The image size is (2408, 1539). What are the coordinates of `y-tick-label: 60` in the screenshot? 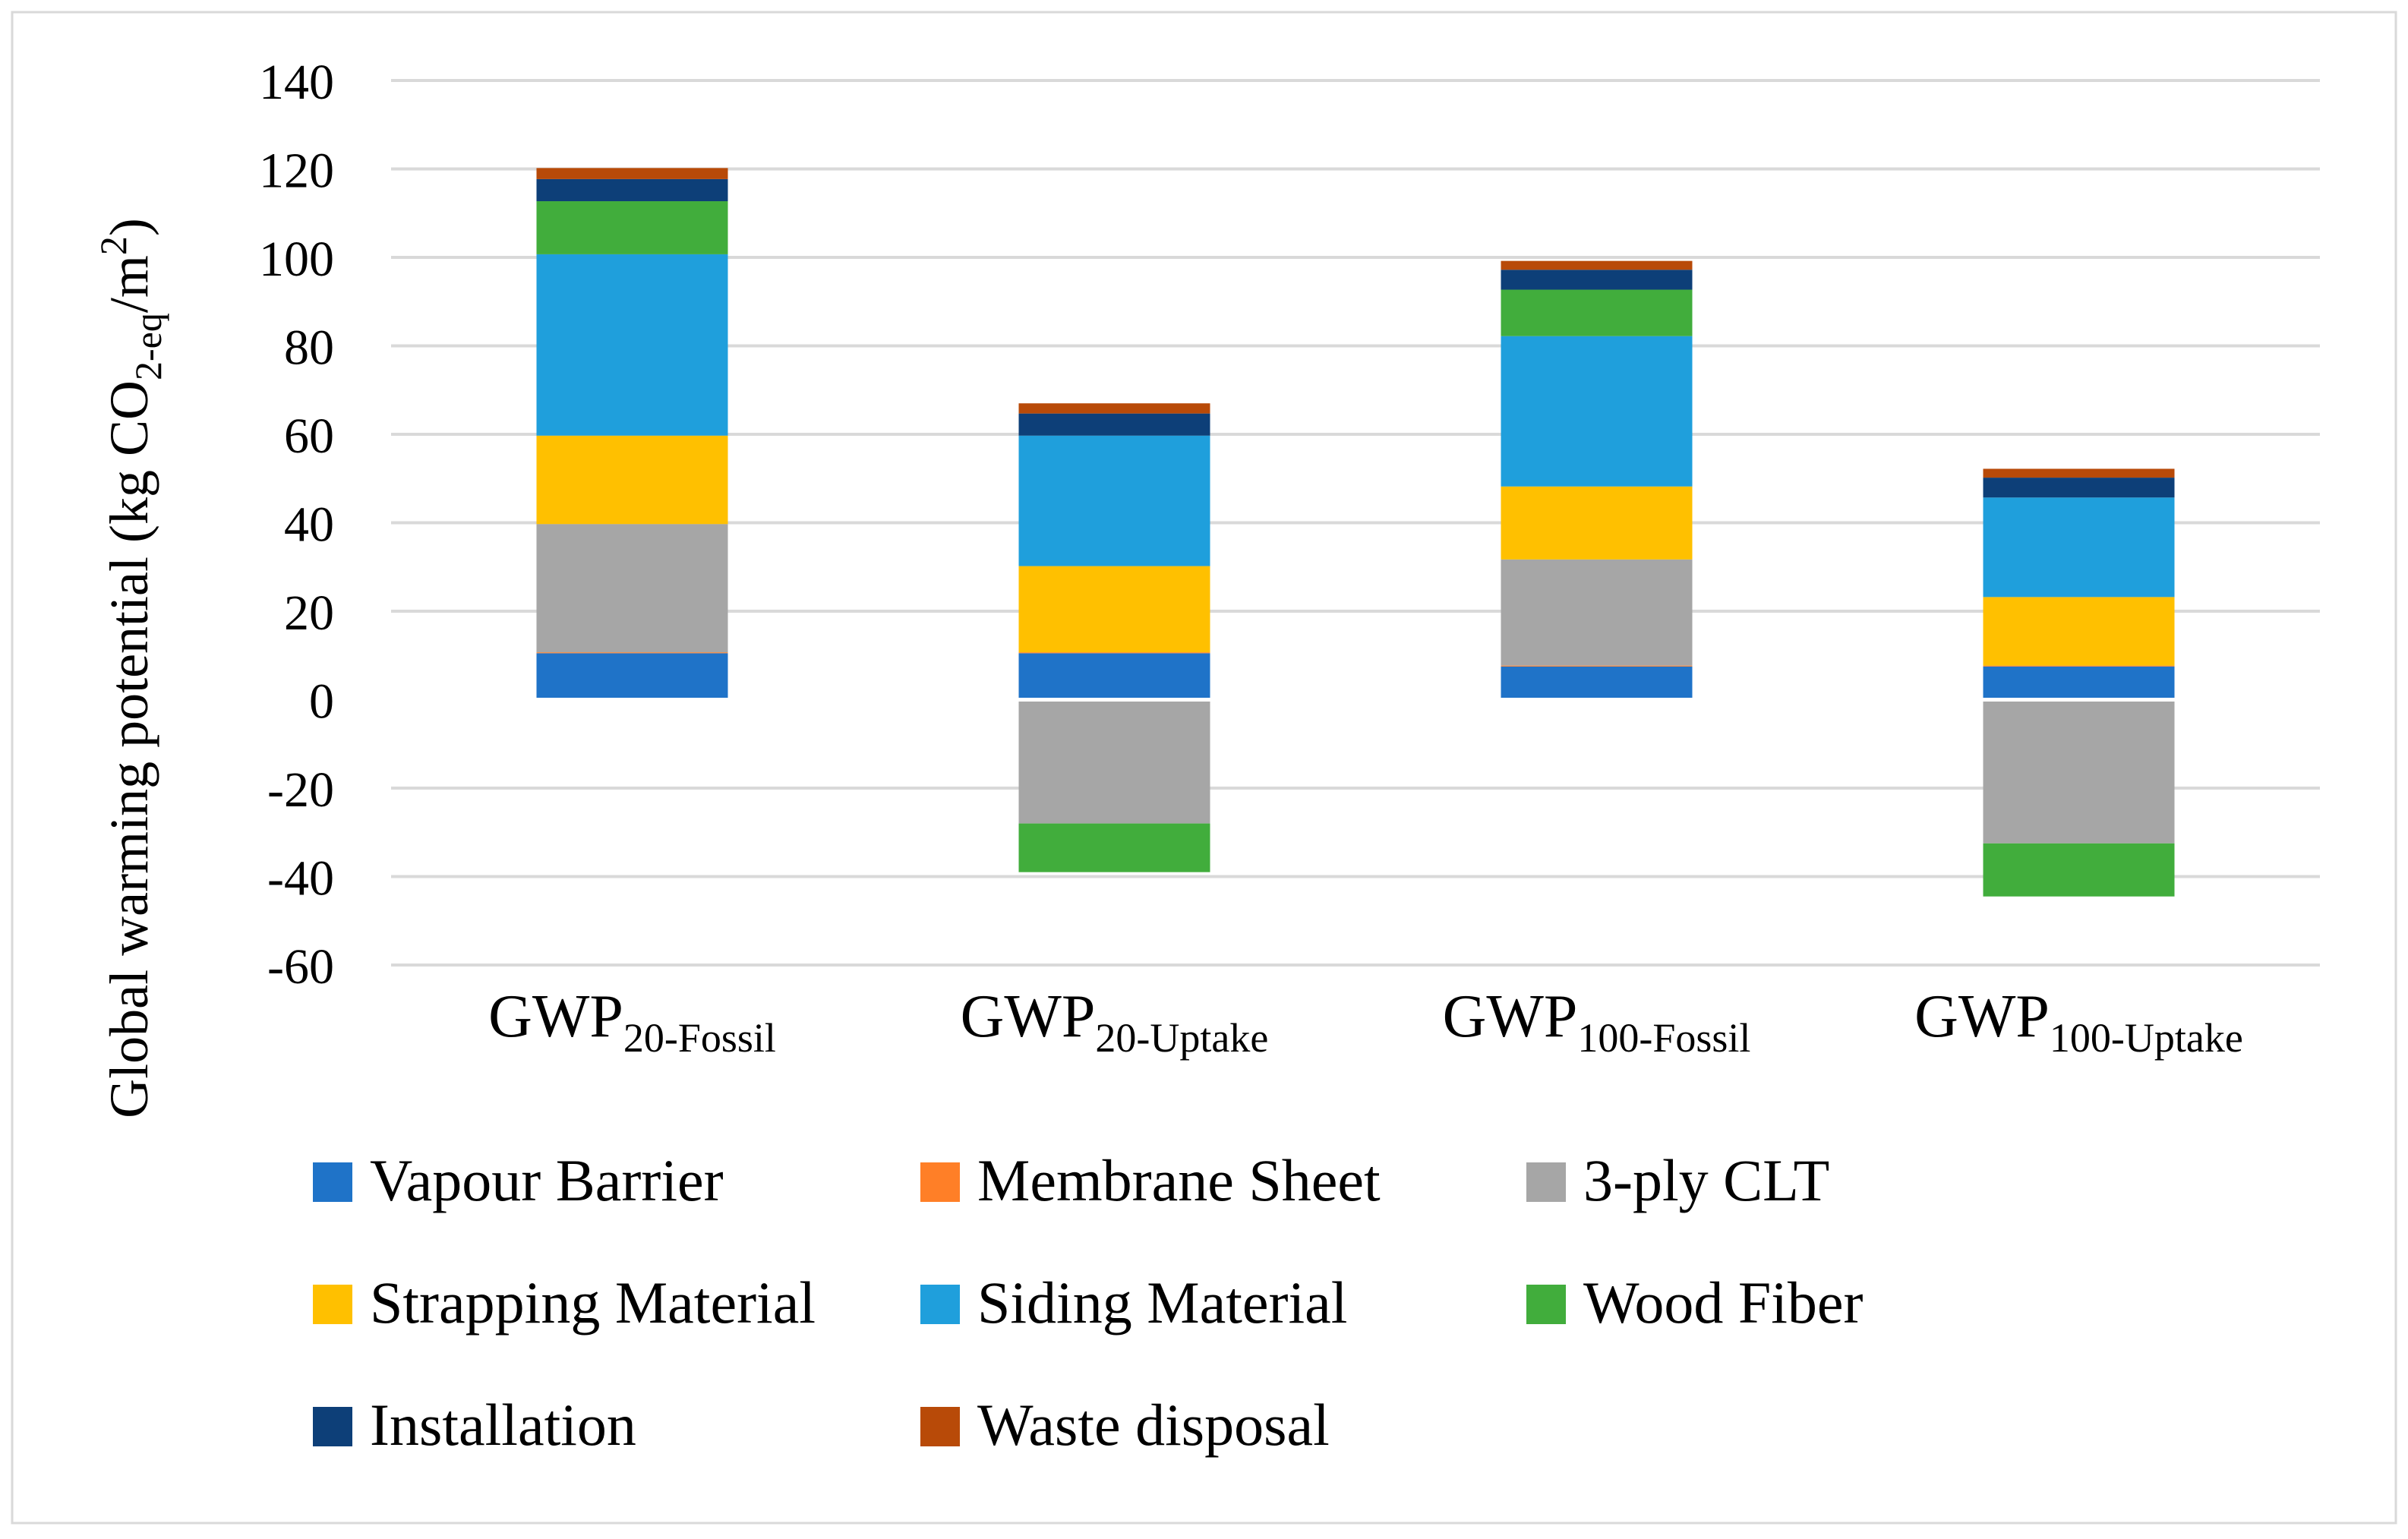 It's located at (309, 436).